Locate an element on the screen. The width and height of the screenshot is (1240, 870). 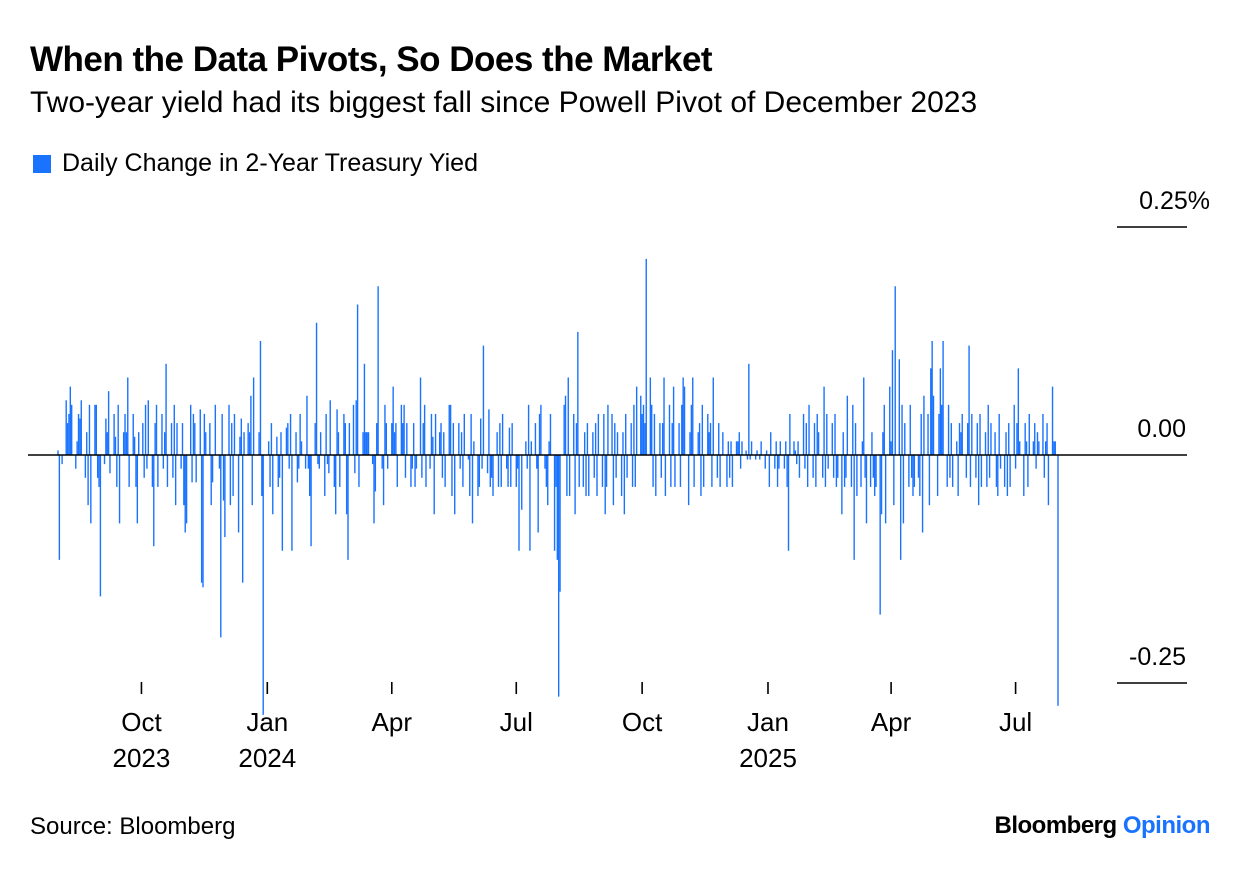
x-axis: Oct 2023 Jan 2024 Apr Jul Oct Jan 2025 Apr Jul is located at coordinates (572, 727).